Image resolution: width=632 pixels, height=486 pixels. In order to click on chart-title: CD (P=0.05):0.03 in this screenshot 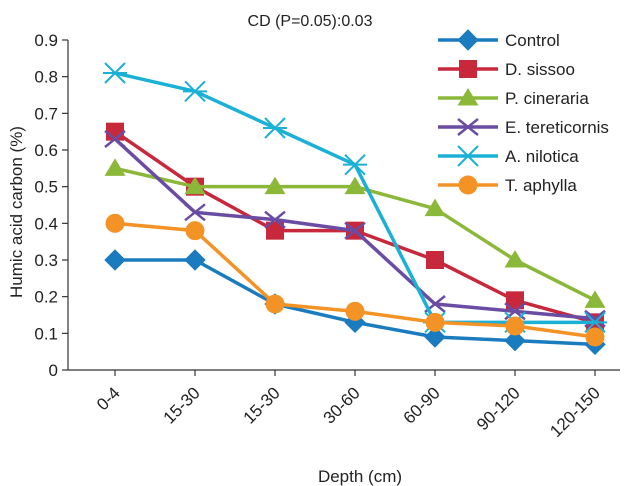, I will do `click(310, 21)`.